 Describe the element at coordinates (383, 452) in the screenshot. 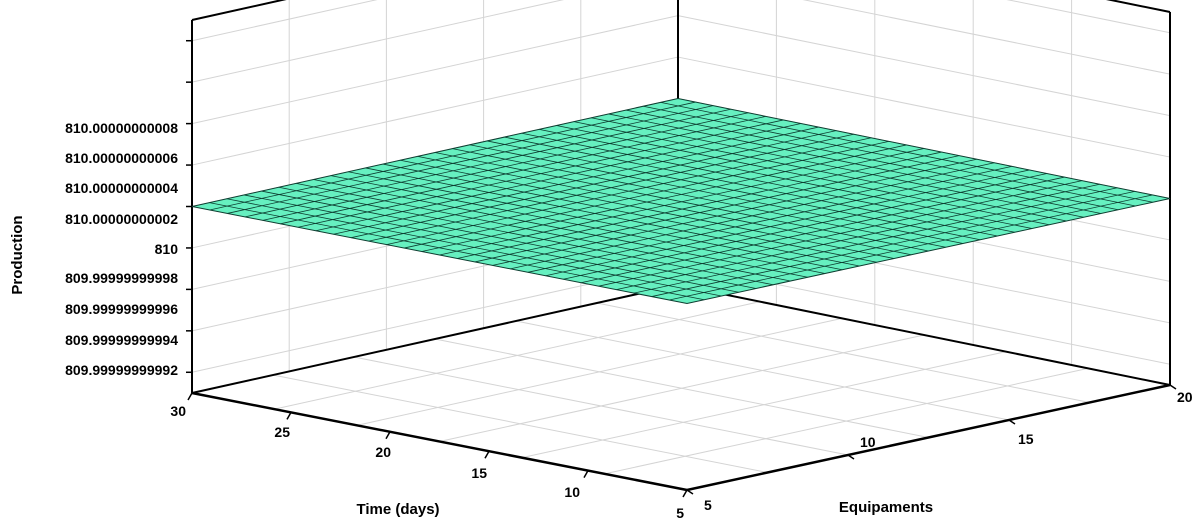

I see `time-tick-label: 20` at that location.